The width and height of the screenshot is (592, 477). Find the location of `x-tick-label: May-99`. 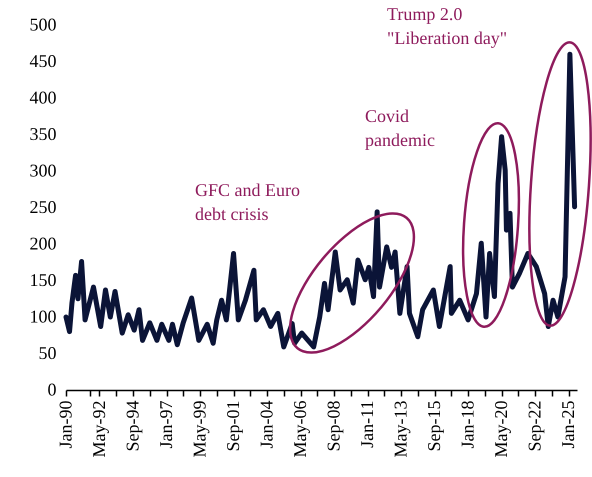

x-tick-label: May-99 is located at coordinates (199, 429).